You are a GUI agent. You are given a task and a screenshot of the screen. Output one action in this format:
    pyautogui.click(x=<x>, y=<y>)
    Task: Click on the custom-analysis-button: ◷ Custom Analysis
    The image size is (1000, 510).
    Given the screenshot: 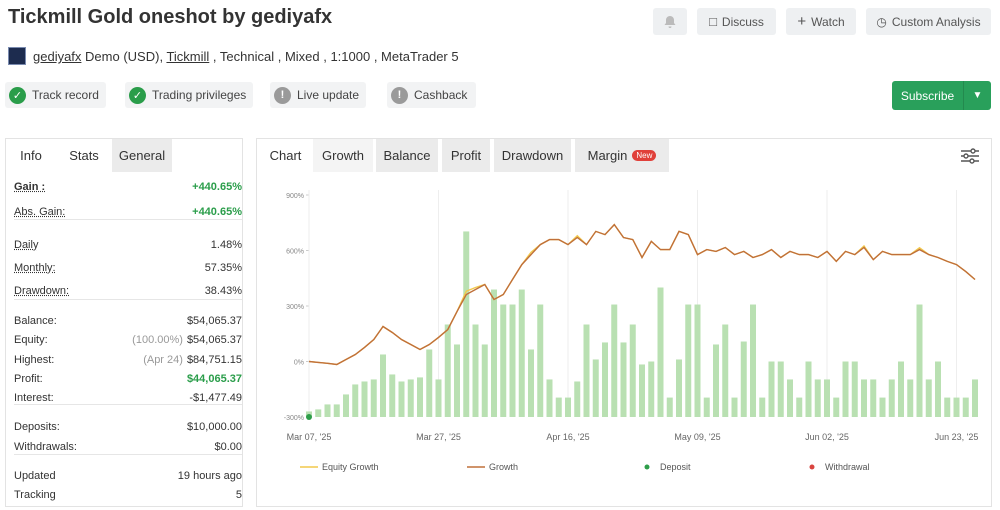 What is the action you would take?
    pyautogui.click(x=928, y=21)
    